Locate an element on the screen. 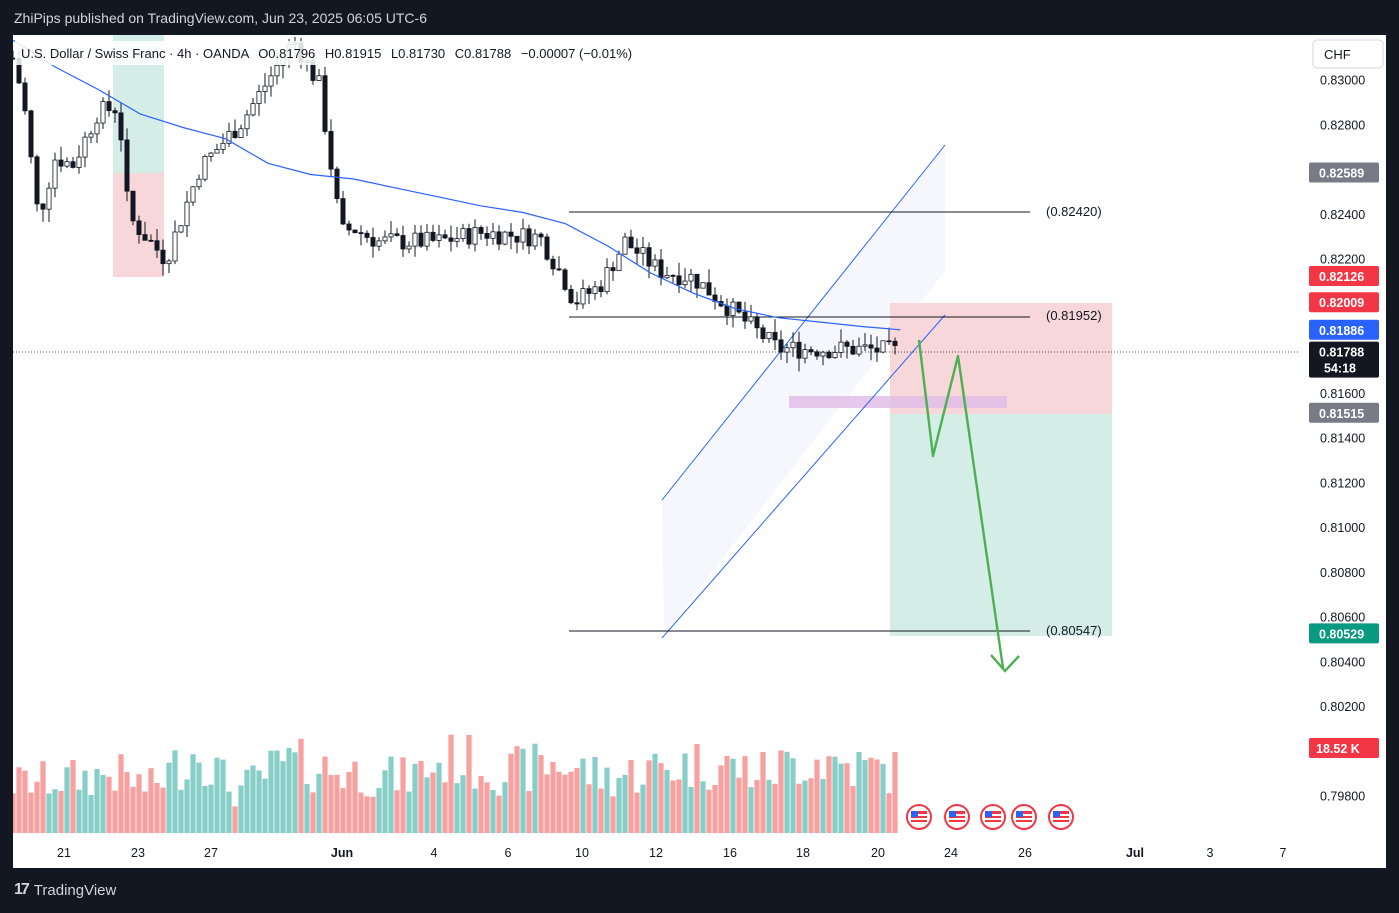 The image size is (1399, 913). price-axis-tick: 0.79800 is located at coordinates (1342, 797).